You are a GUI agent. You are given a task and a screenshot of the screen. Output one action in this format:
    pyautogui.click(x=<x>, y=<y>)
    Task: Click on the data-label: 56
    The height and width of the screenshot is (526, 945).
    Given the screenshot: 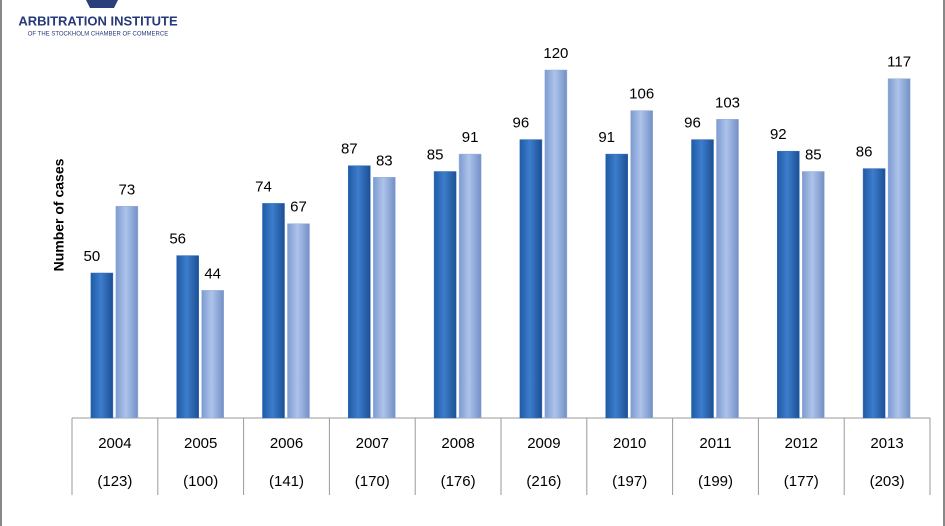 What is the action you would take?
    pyautogui.click(x=177, y=239)
    